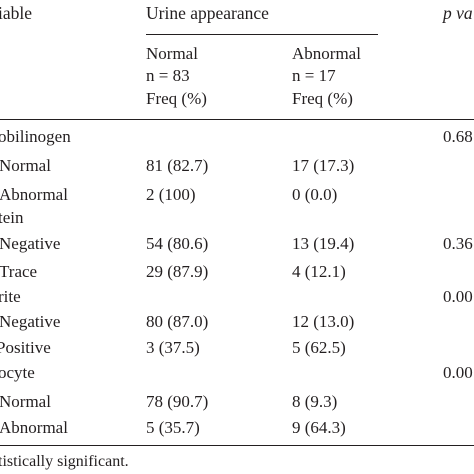 The height and width of the screenshot is (474, 474). Describe the element at coordinates (12, 217) in the screenshot. I see `row-label: tein` at that location.